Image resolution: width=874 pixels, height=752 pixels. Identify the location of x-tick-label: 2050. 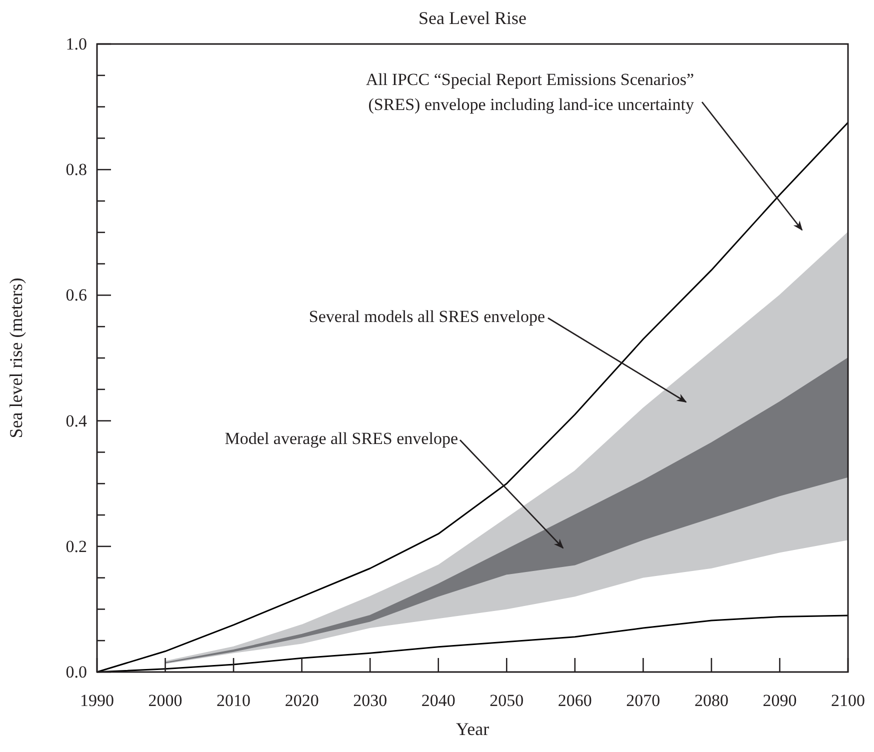
(507, 700).